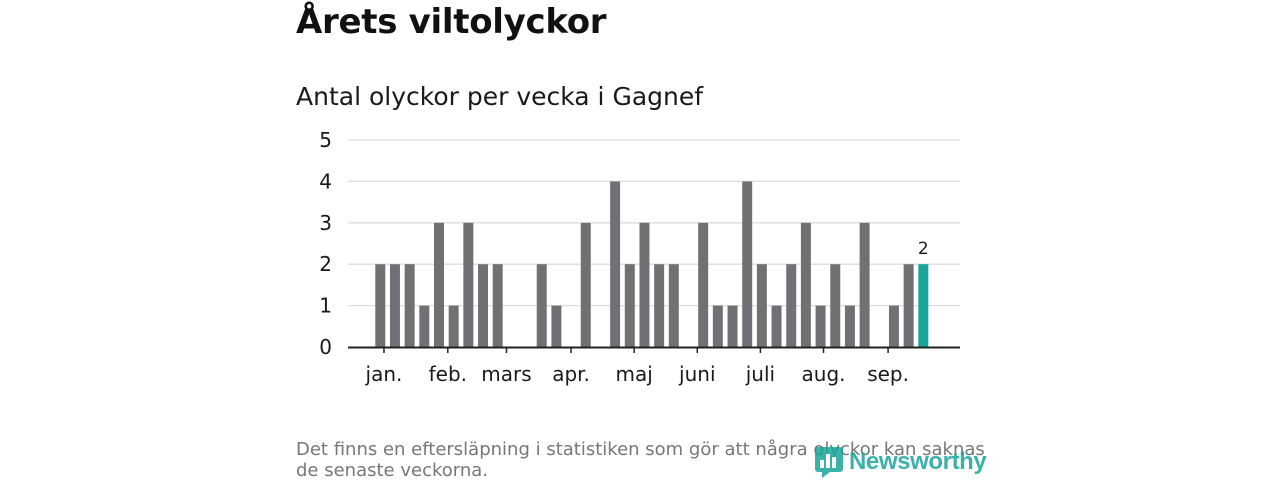 The image size is (1280, 481). What do you see at coordinates (506, 374) in the screenshot?
I see `x-tick-label: mars` at bounding box center [506, 374].